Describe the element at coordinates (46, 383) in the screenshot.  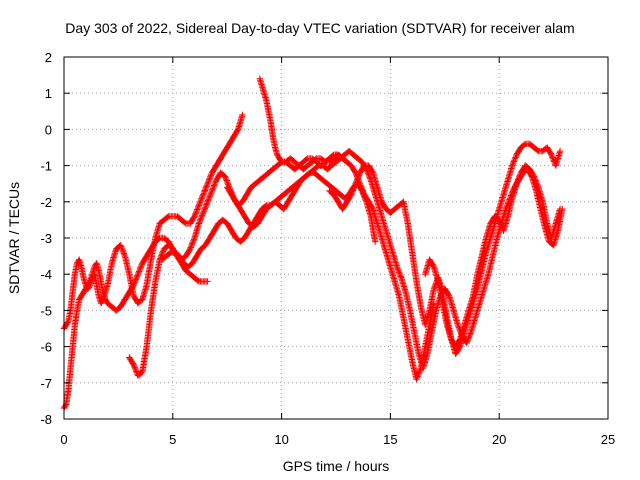
I see `y-tick-label: -7` at that location.